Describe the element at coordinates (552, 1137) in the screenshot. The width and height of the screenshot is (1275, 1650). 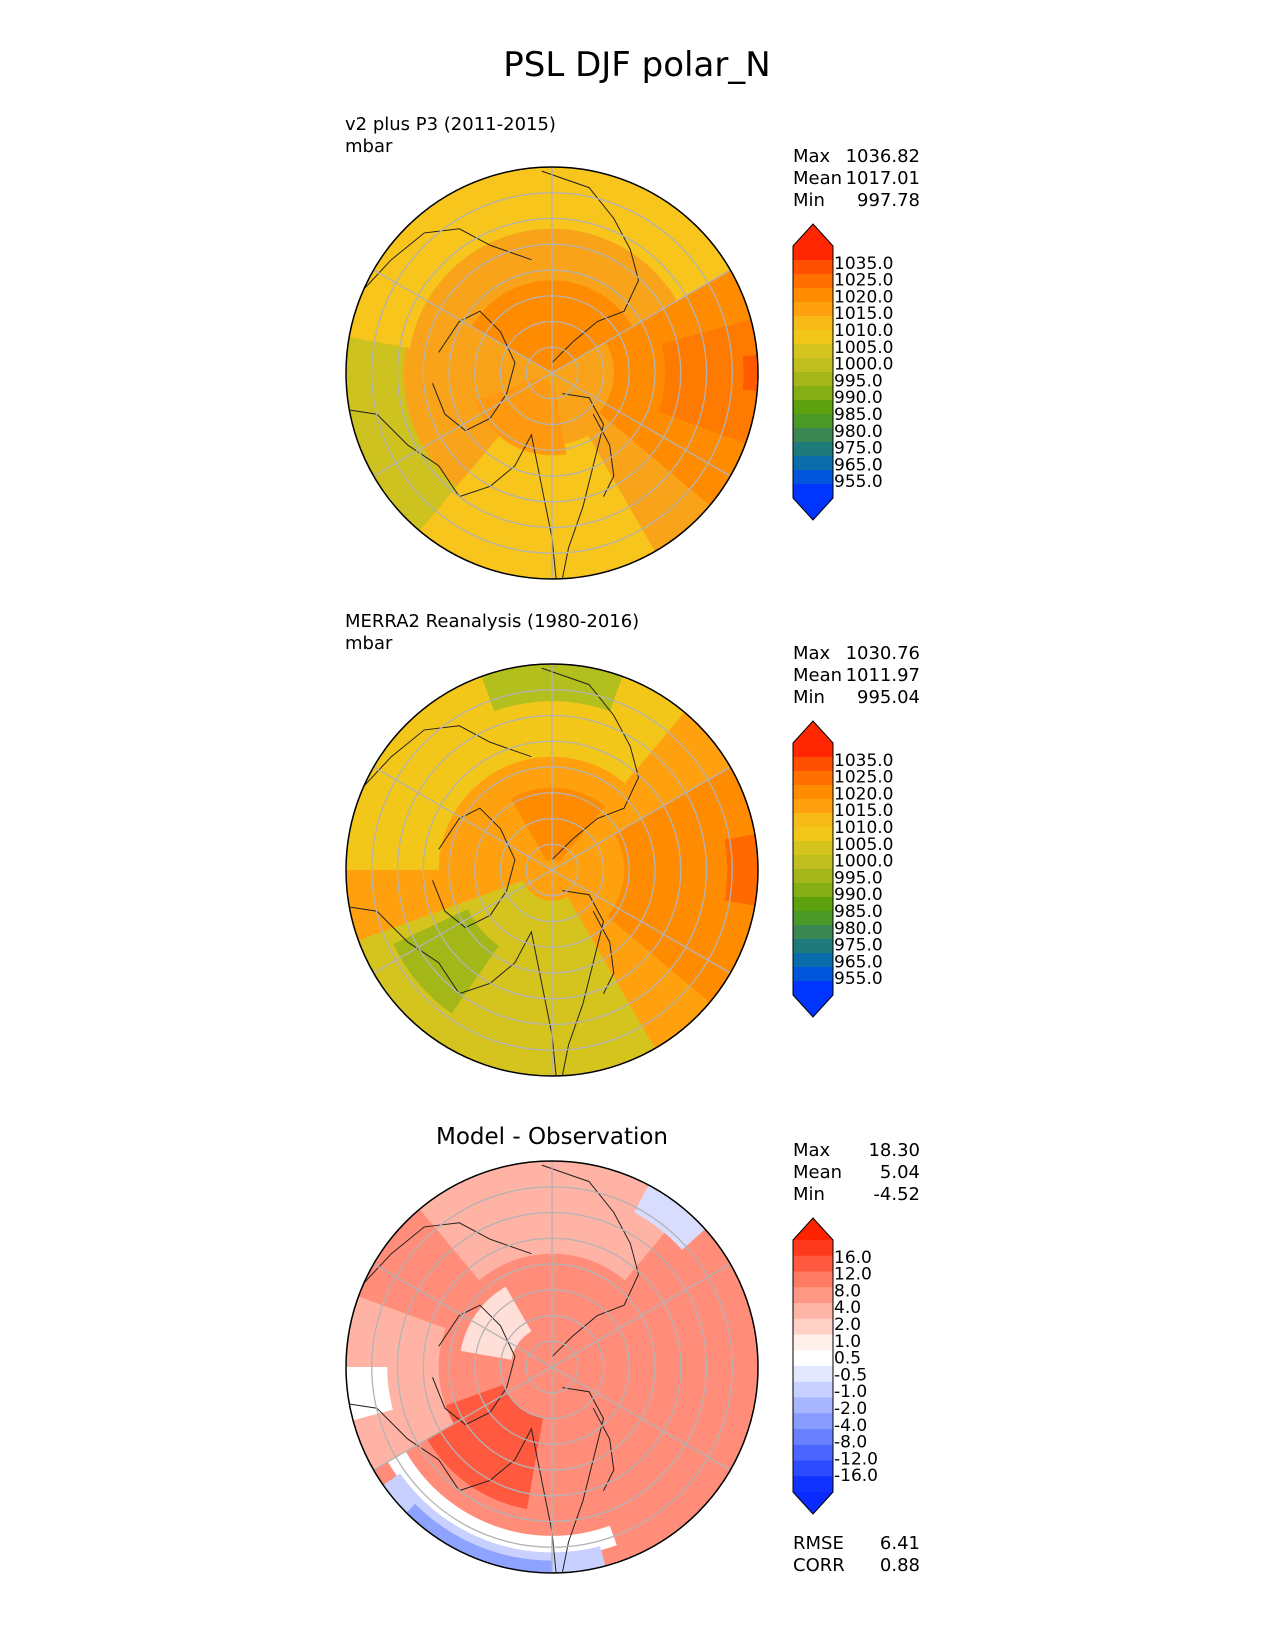
I see `panel-title: Model - Observation` at that location.